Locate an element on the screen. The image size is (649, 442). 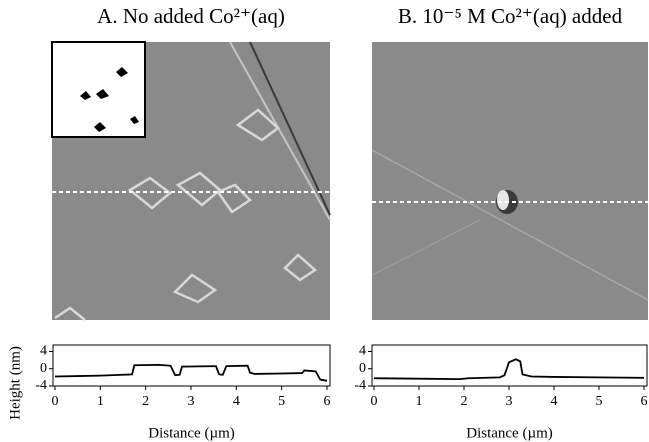
panel-title: B. 10⁻⁵ M Co²⁺(aq) added is located at coordinates (510, 16).